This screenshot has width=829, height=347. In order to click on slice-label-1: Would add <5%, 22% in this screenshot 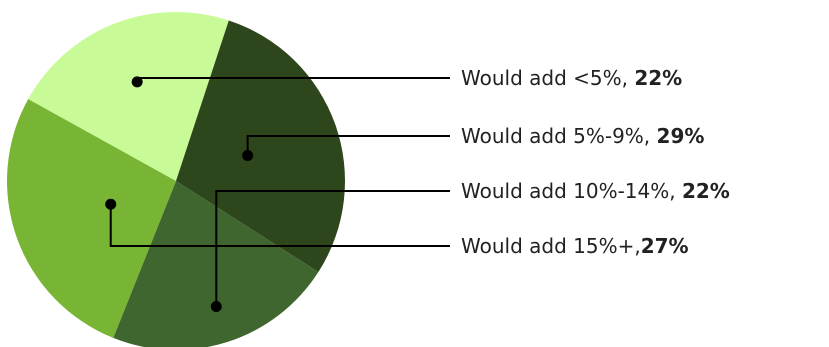, I will do `click(571, 78)`.